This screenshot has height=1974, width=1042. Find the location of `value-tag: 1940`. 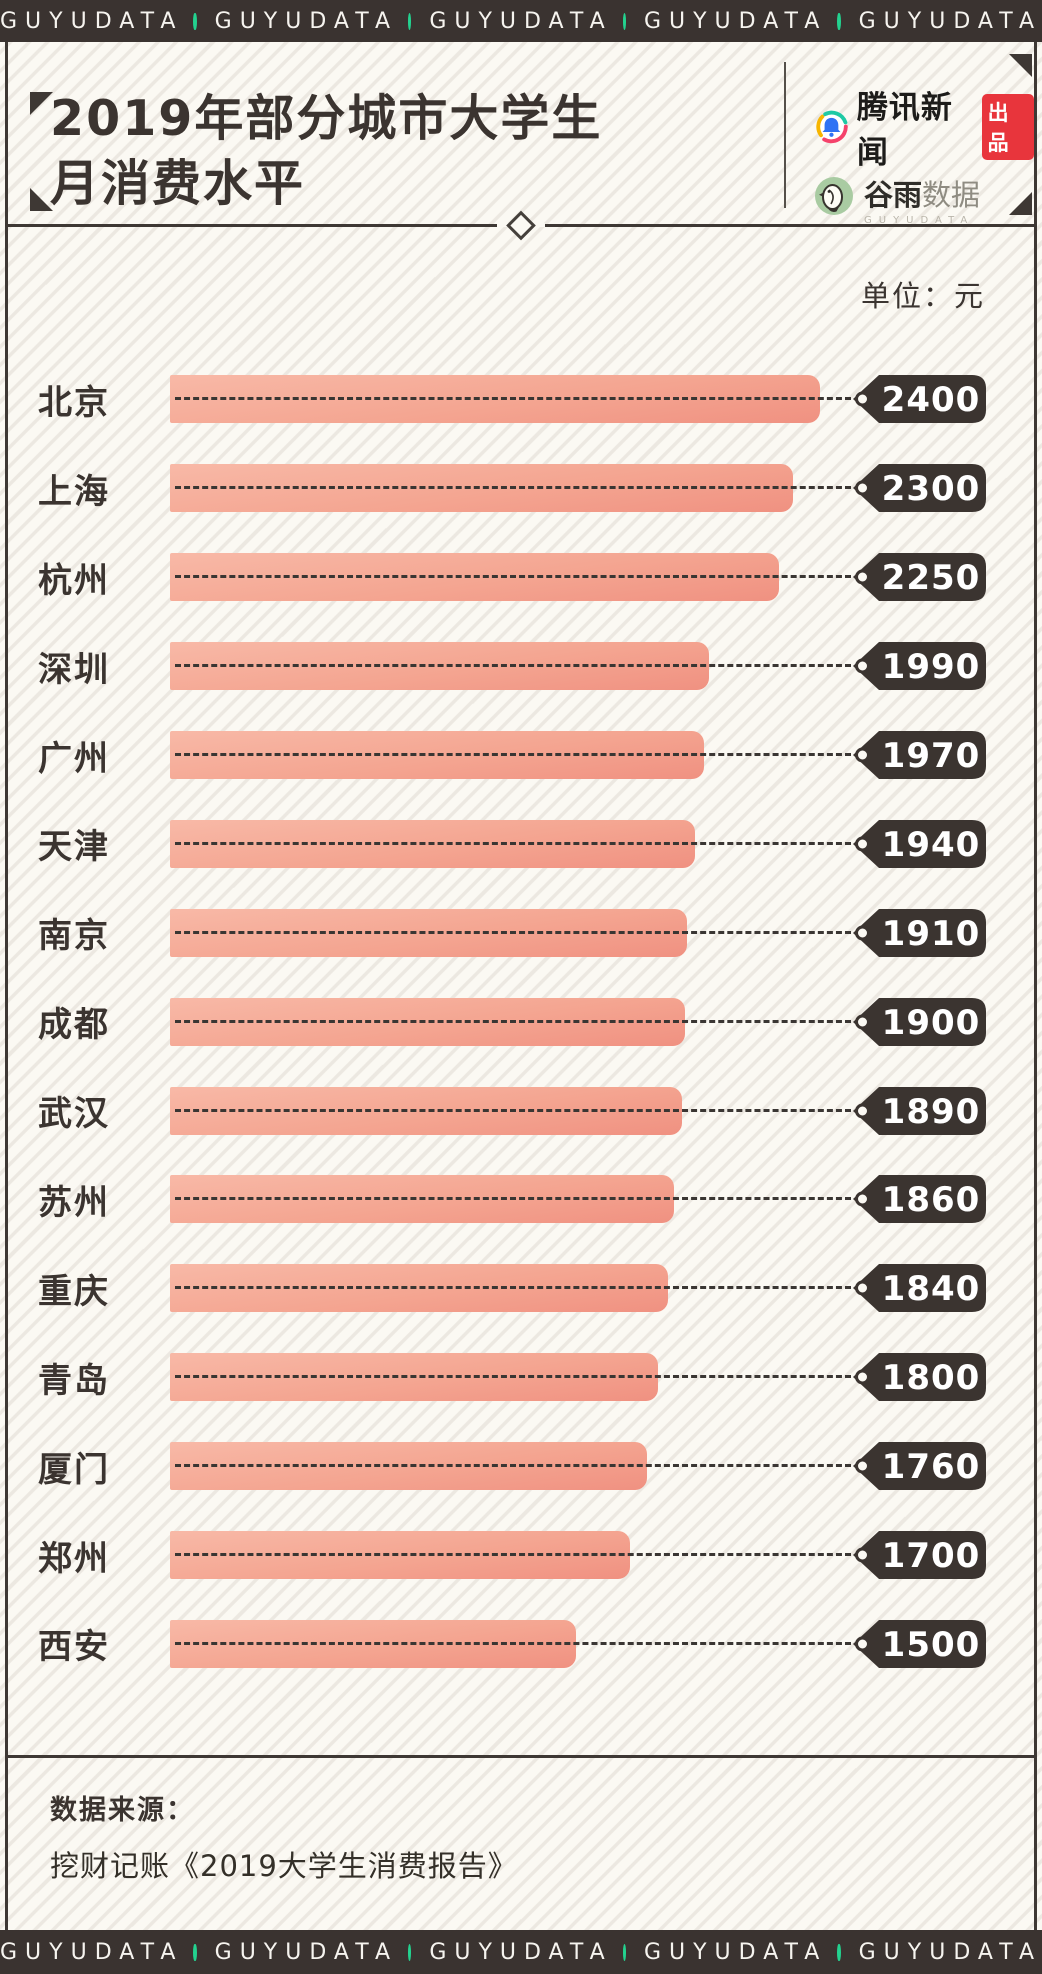

value-tag: 1940 is located at coordinates (919, 843).